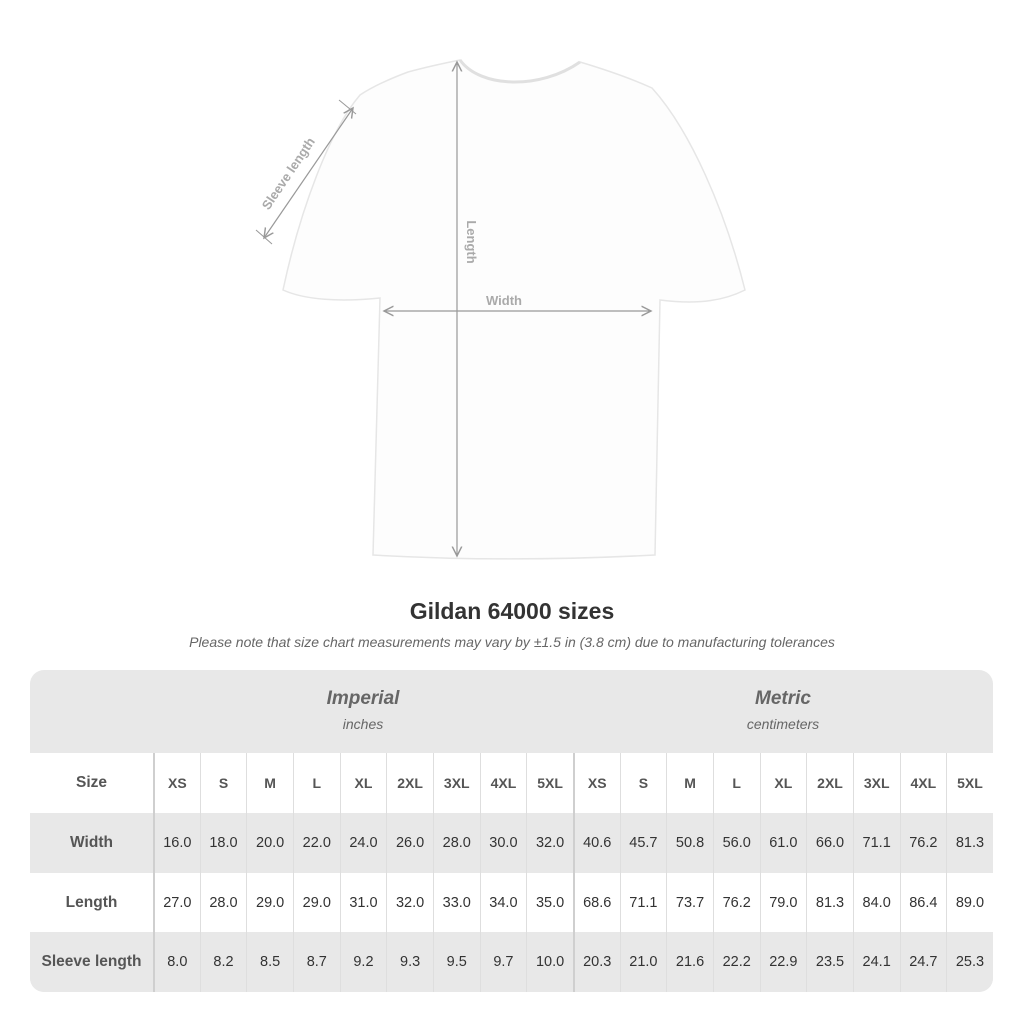  What do you see at coordinates (503, 962) in the screenshot?
I see `value-cell: 9.7` at bounding box center [503, 962].